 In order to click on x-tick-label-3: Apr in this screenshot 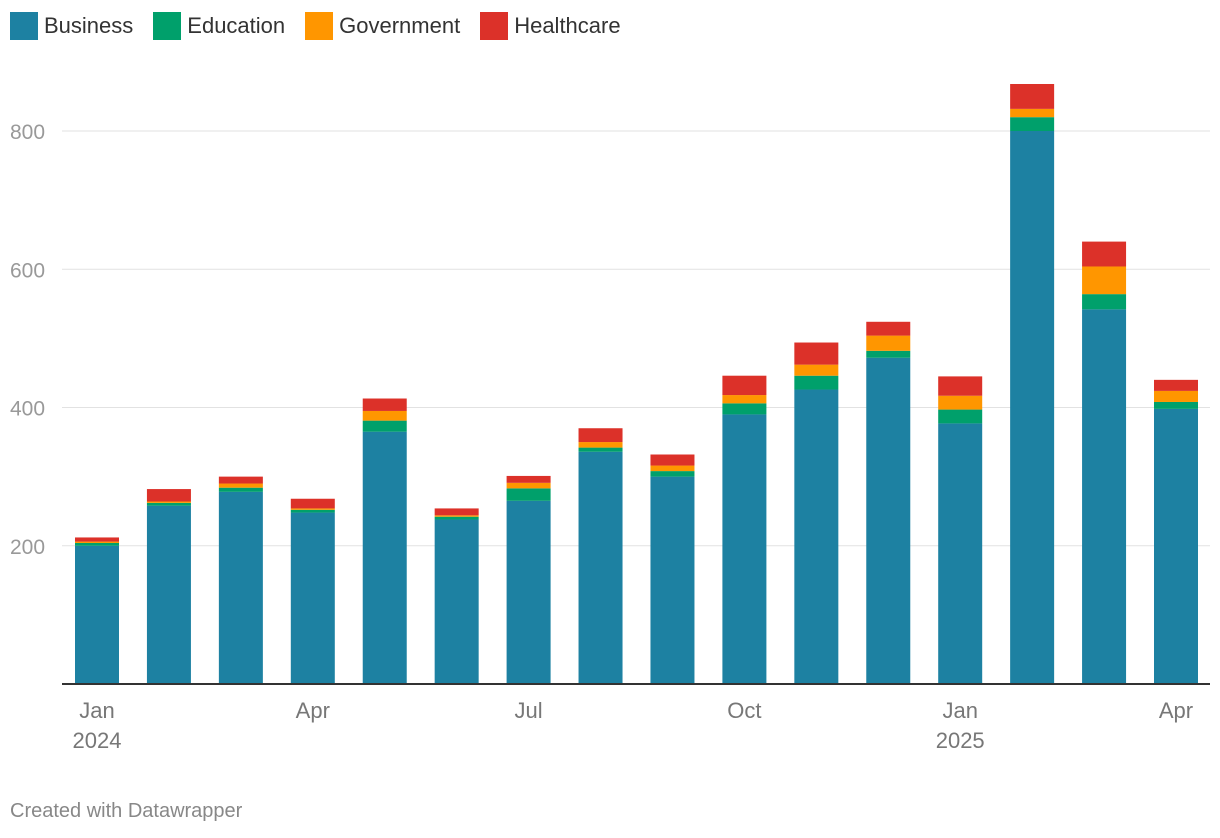, I will do `click(313, 710)`.